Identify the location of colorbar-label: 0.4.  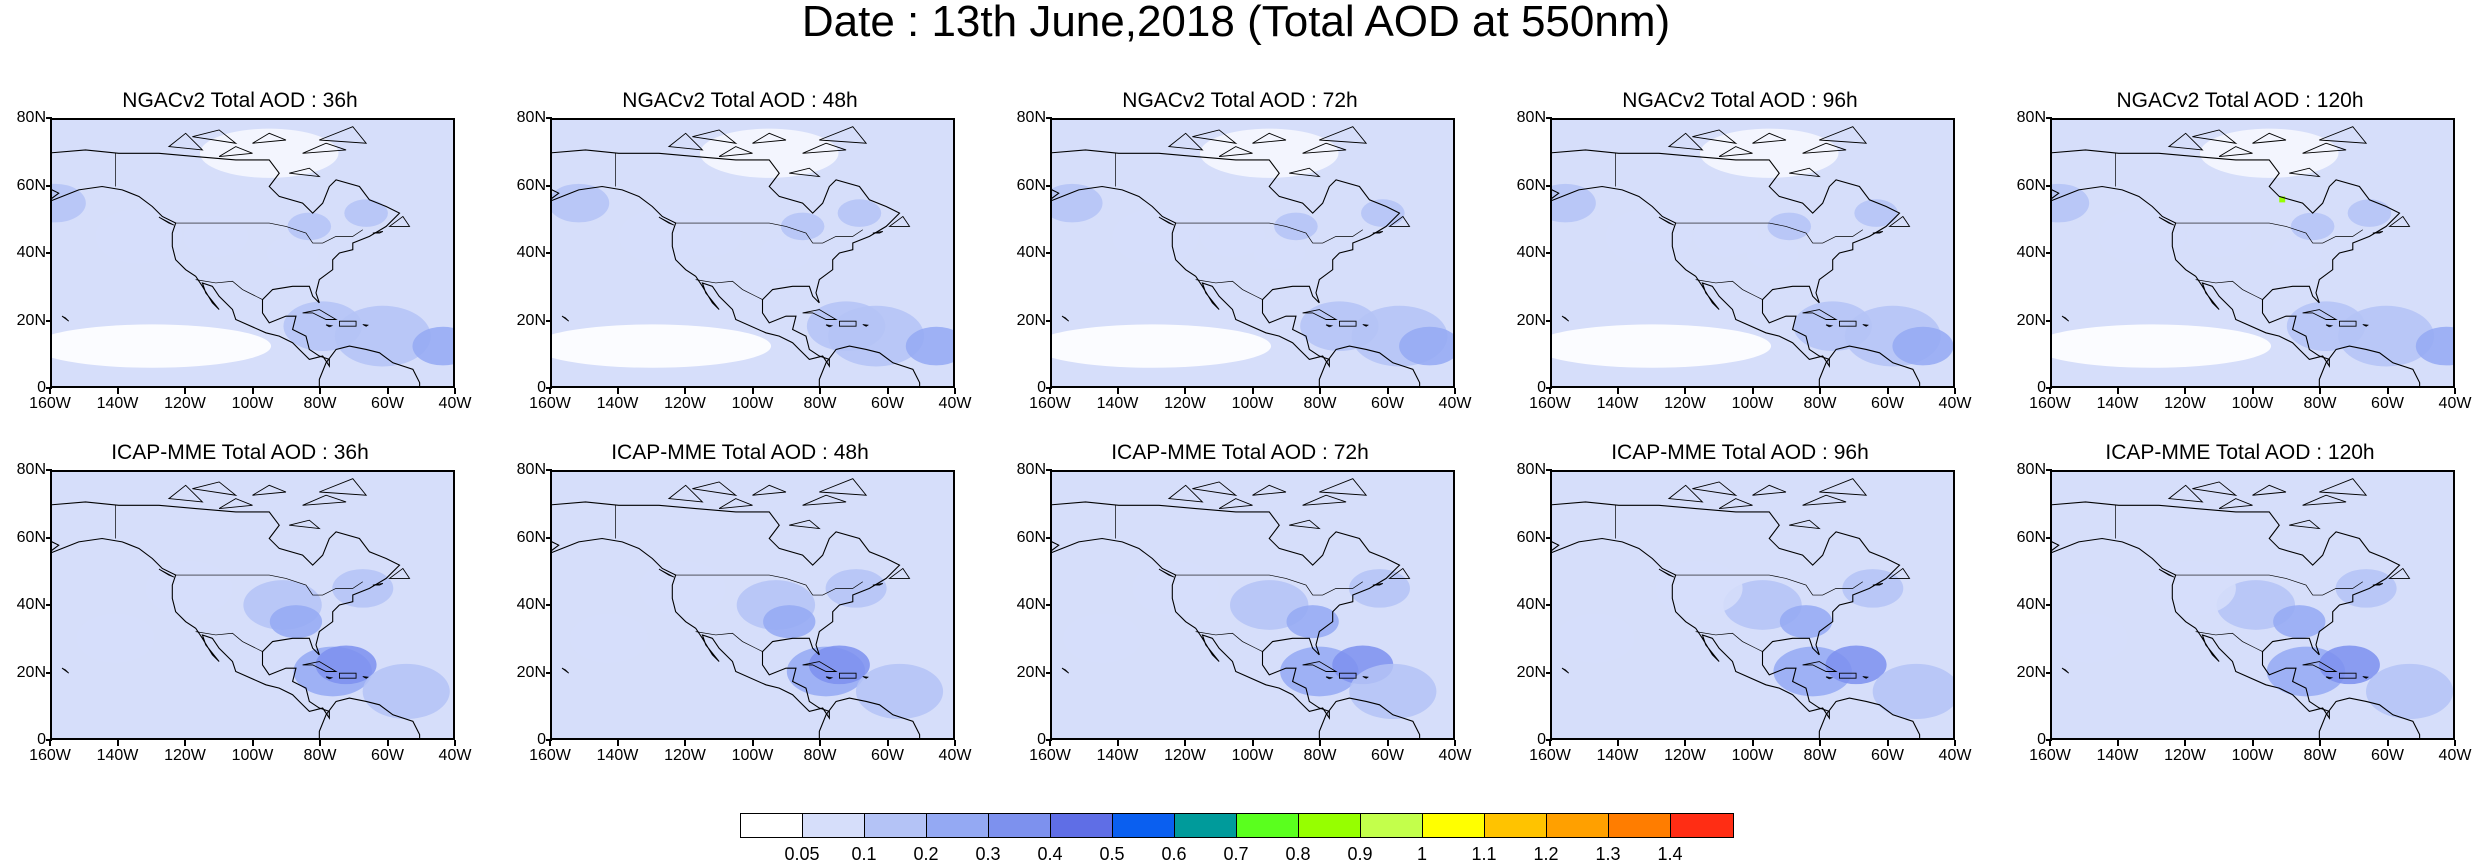
(1050, 854).